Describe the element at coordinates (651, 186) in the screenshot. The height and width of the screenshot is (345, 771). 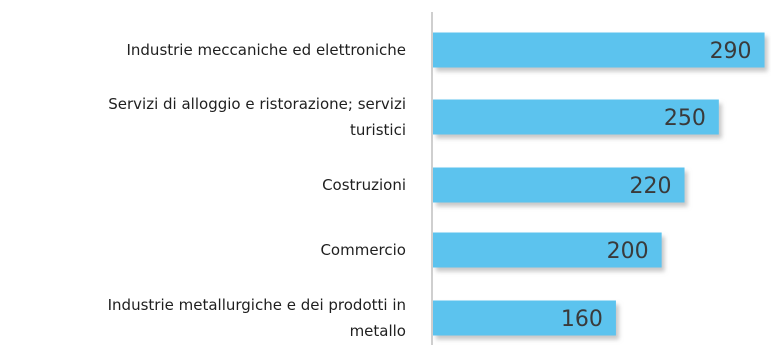
I see `data-label-3: 220` at that location.